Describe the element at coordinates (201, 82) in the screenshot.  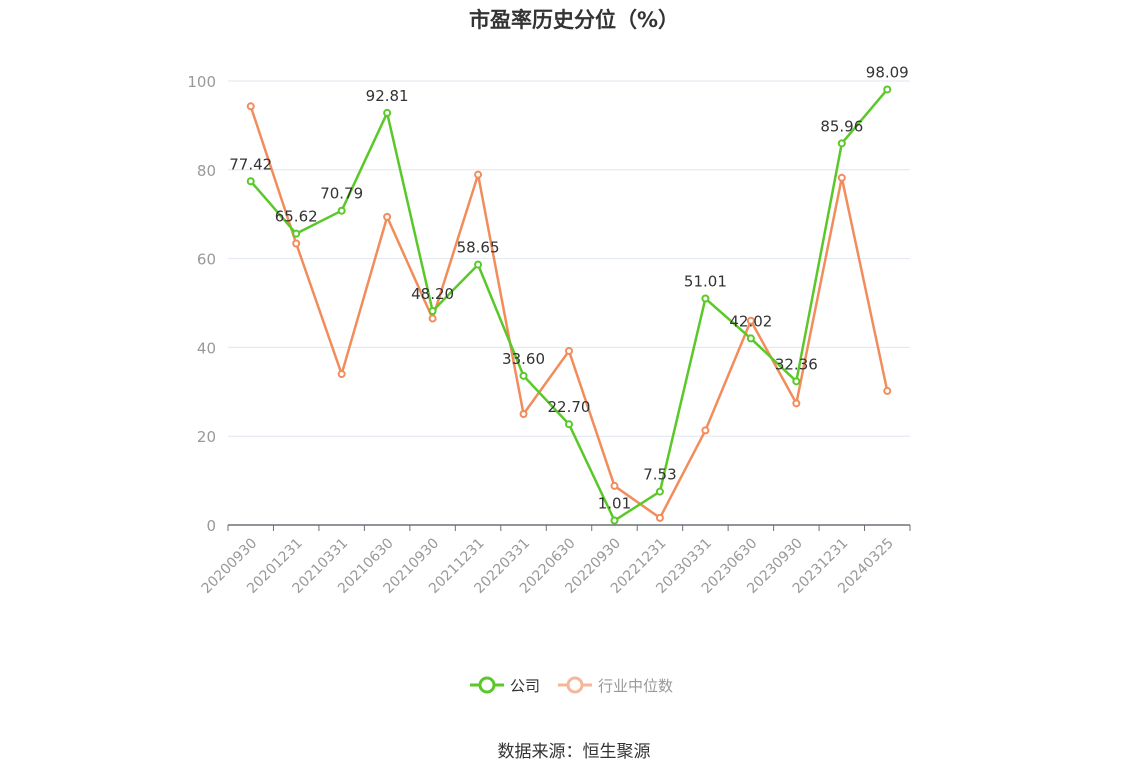
I see `y-tick-label: 100` at that location.